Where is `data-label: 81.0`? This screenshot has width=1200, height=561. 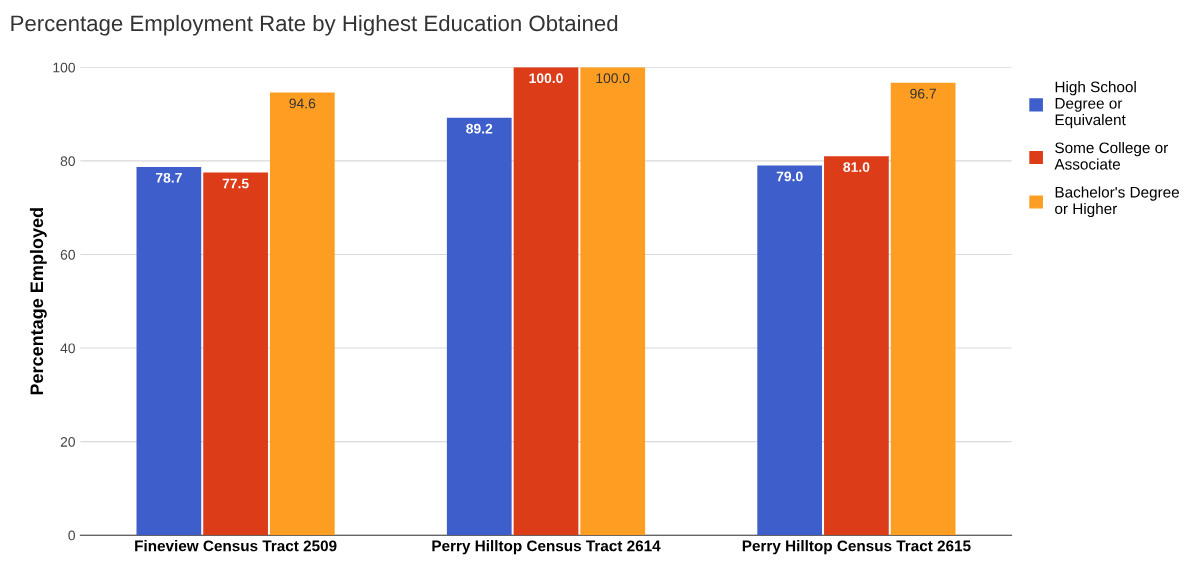 data-label: 81.0 is located at coordinates (856, 167).